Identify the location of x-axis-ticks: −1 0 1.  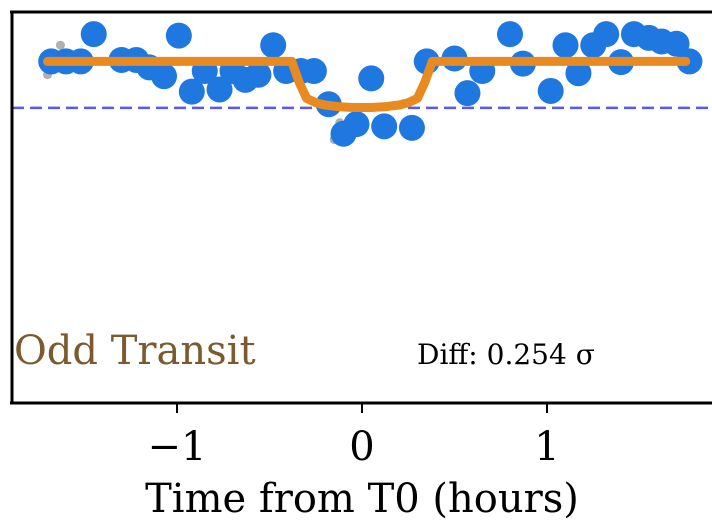
(354, 436).